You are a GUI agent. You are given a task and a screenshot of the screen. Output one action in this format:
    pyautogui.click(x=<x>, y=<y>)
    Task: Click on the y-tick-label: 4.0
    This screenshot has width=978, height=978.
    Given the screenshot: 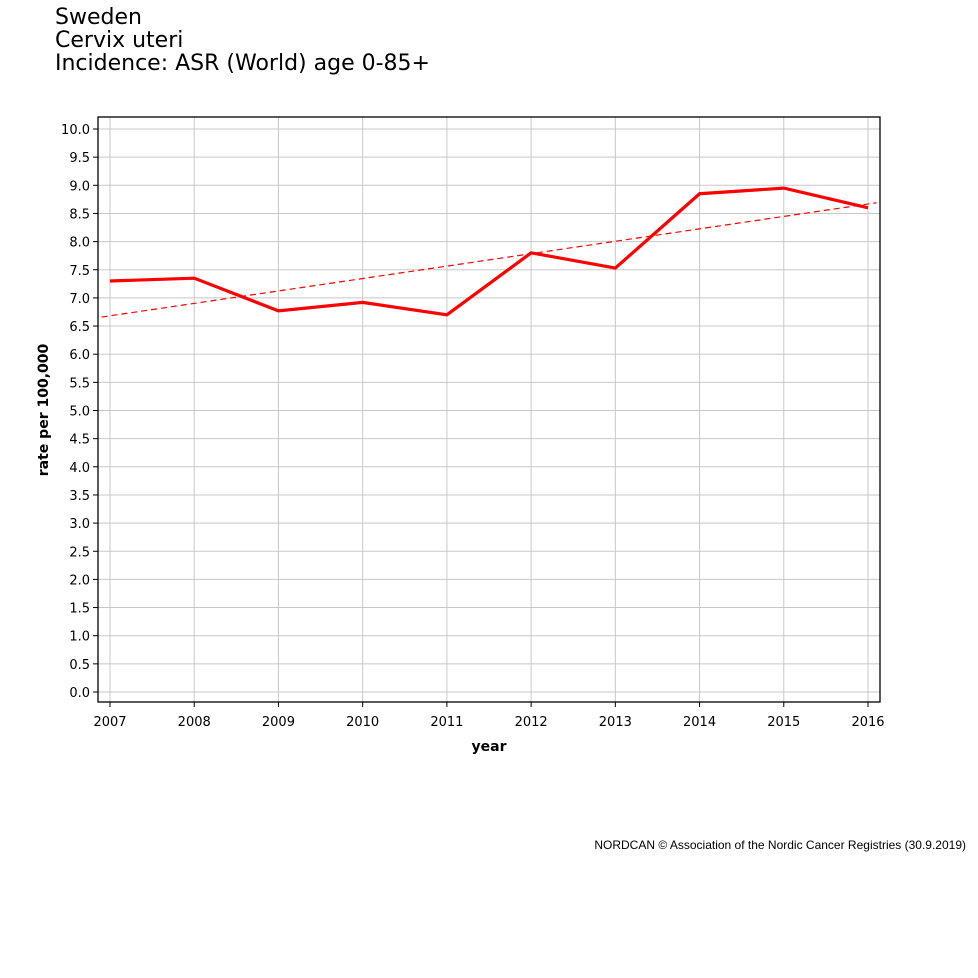 What is the action you would take?
    pyautogui.click(x=79, y=468)
    